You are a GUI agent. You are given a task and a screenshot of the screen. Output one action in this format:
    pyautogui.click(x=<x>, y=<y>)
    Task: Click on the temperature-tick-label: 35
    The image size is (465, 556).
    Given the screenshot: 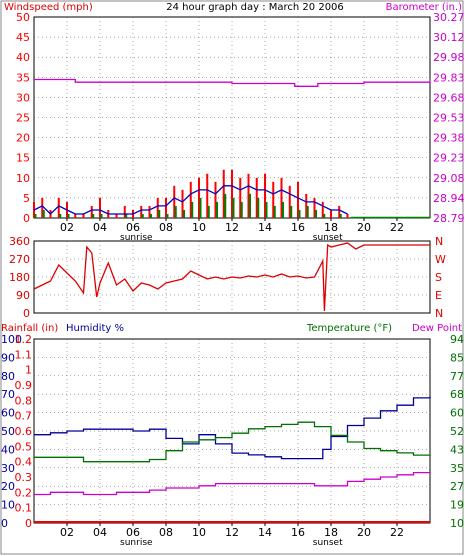 What is the action you would take?
    pyautogui.click(x=457, y=468)
    